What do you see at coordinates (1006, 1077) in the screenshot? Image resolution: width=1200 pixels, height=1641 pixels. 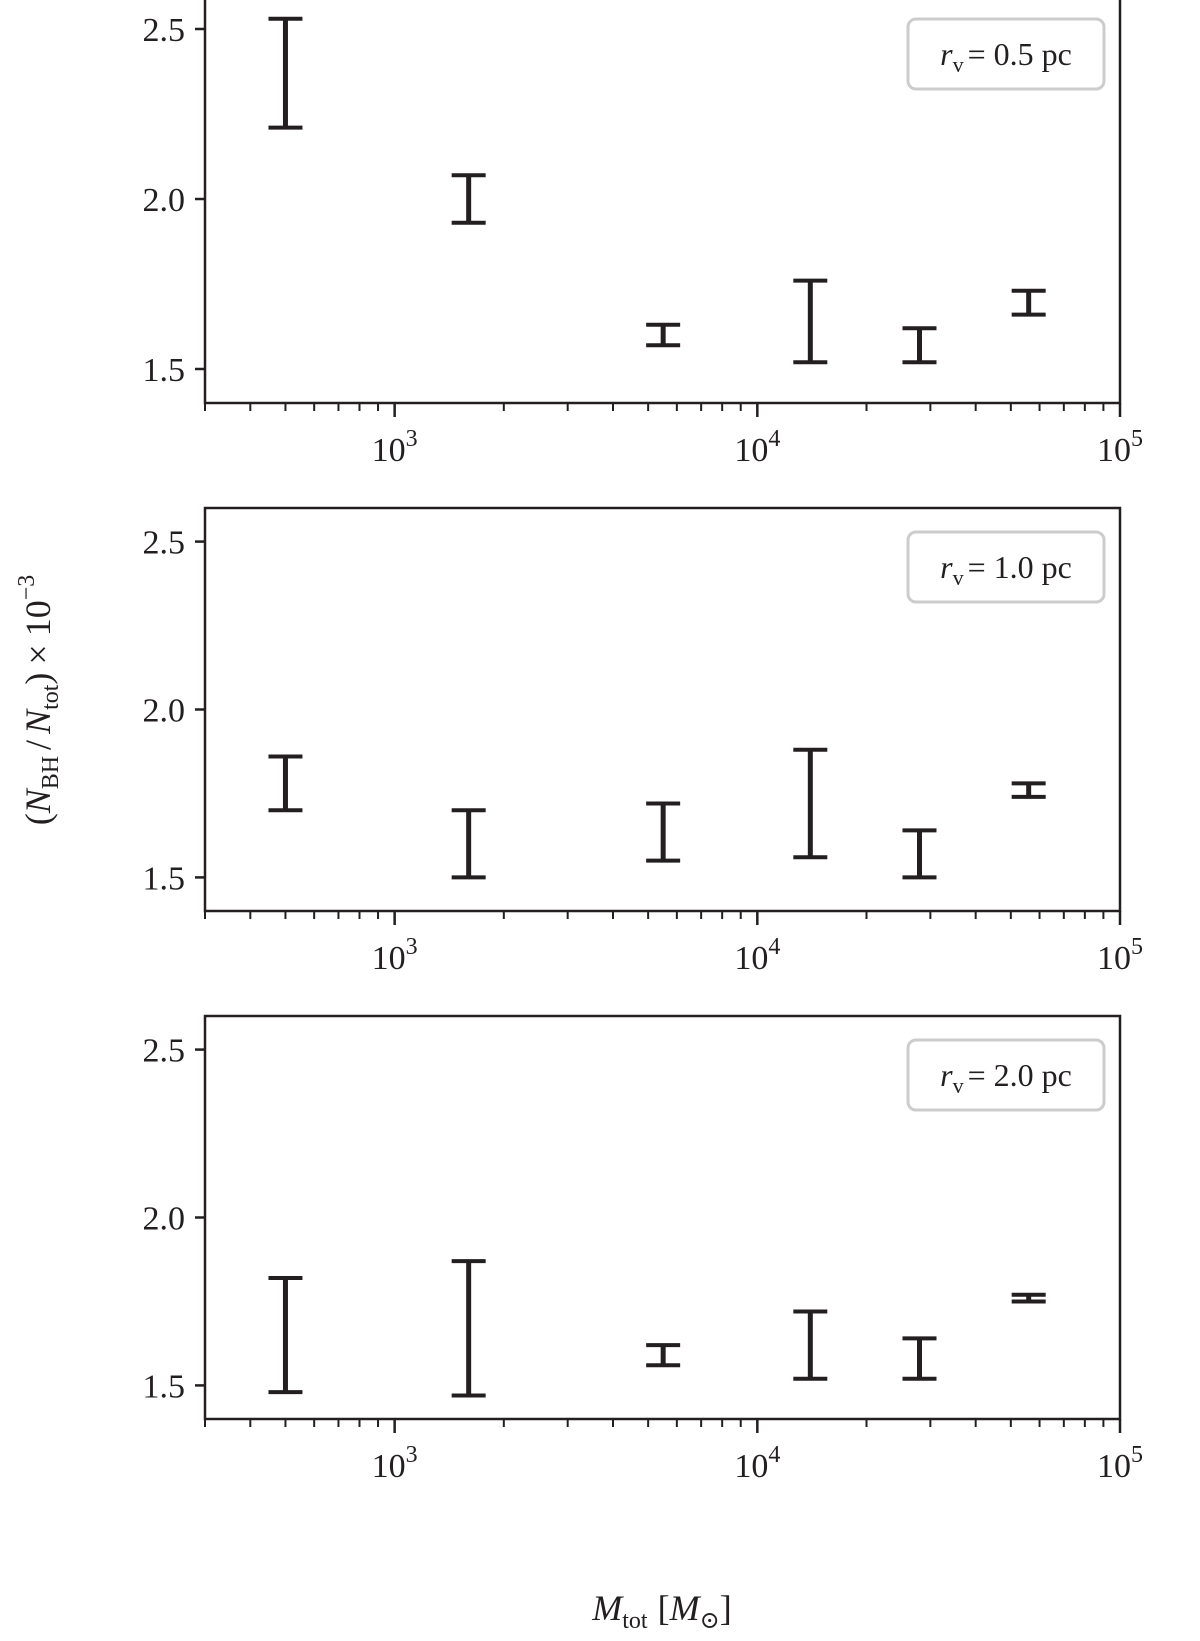 I see `legend-label: rv = 2.0 pc` at bounding box center [1006, 1077].